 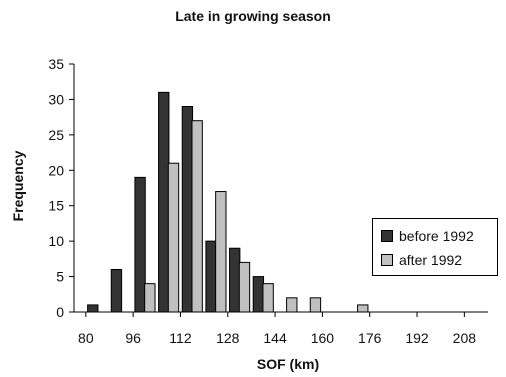 I want to click on x-tick-label: 112, so click(x=180, y=338).